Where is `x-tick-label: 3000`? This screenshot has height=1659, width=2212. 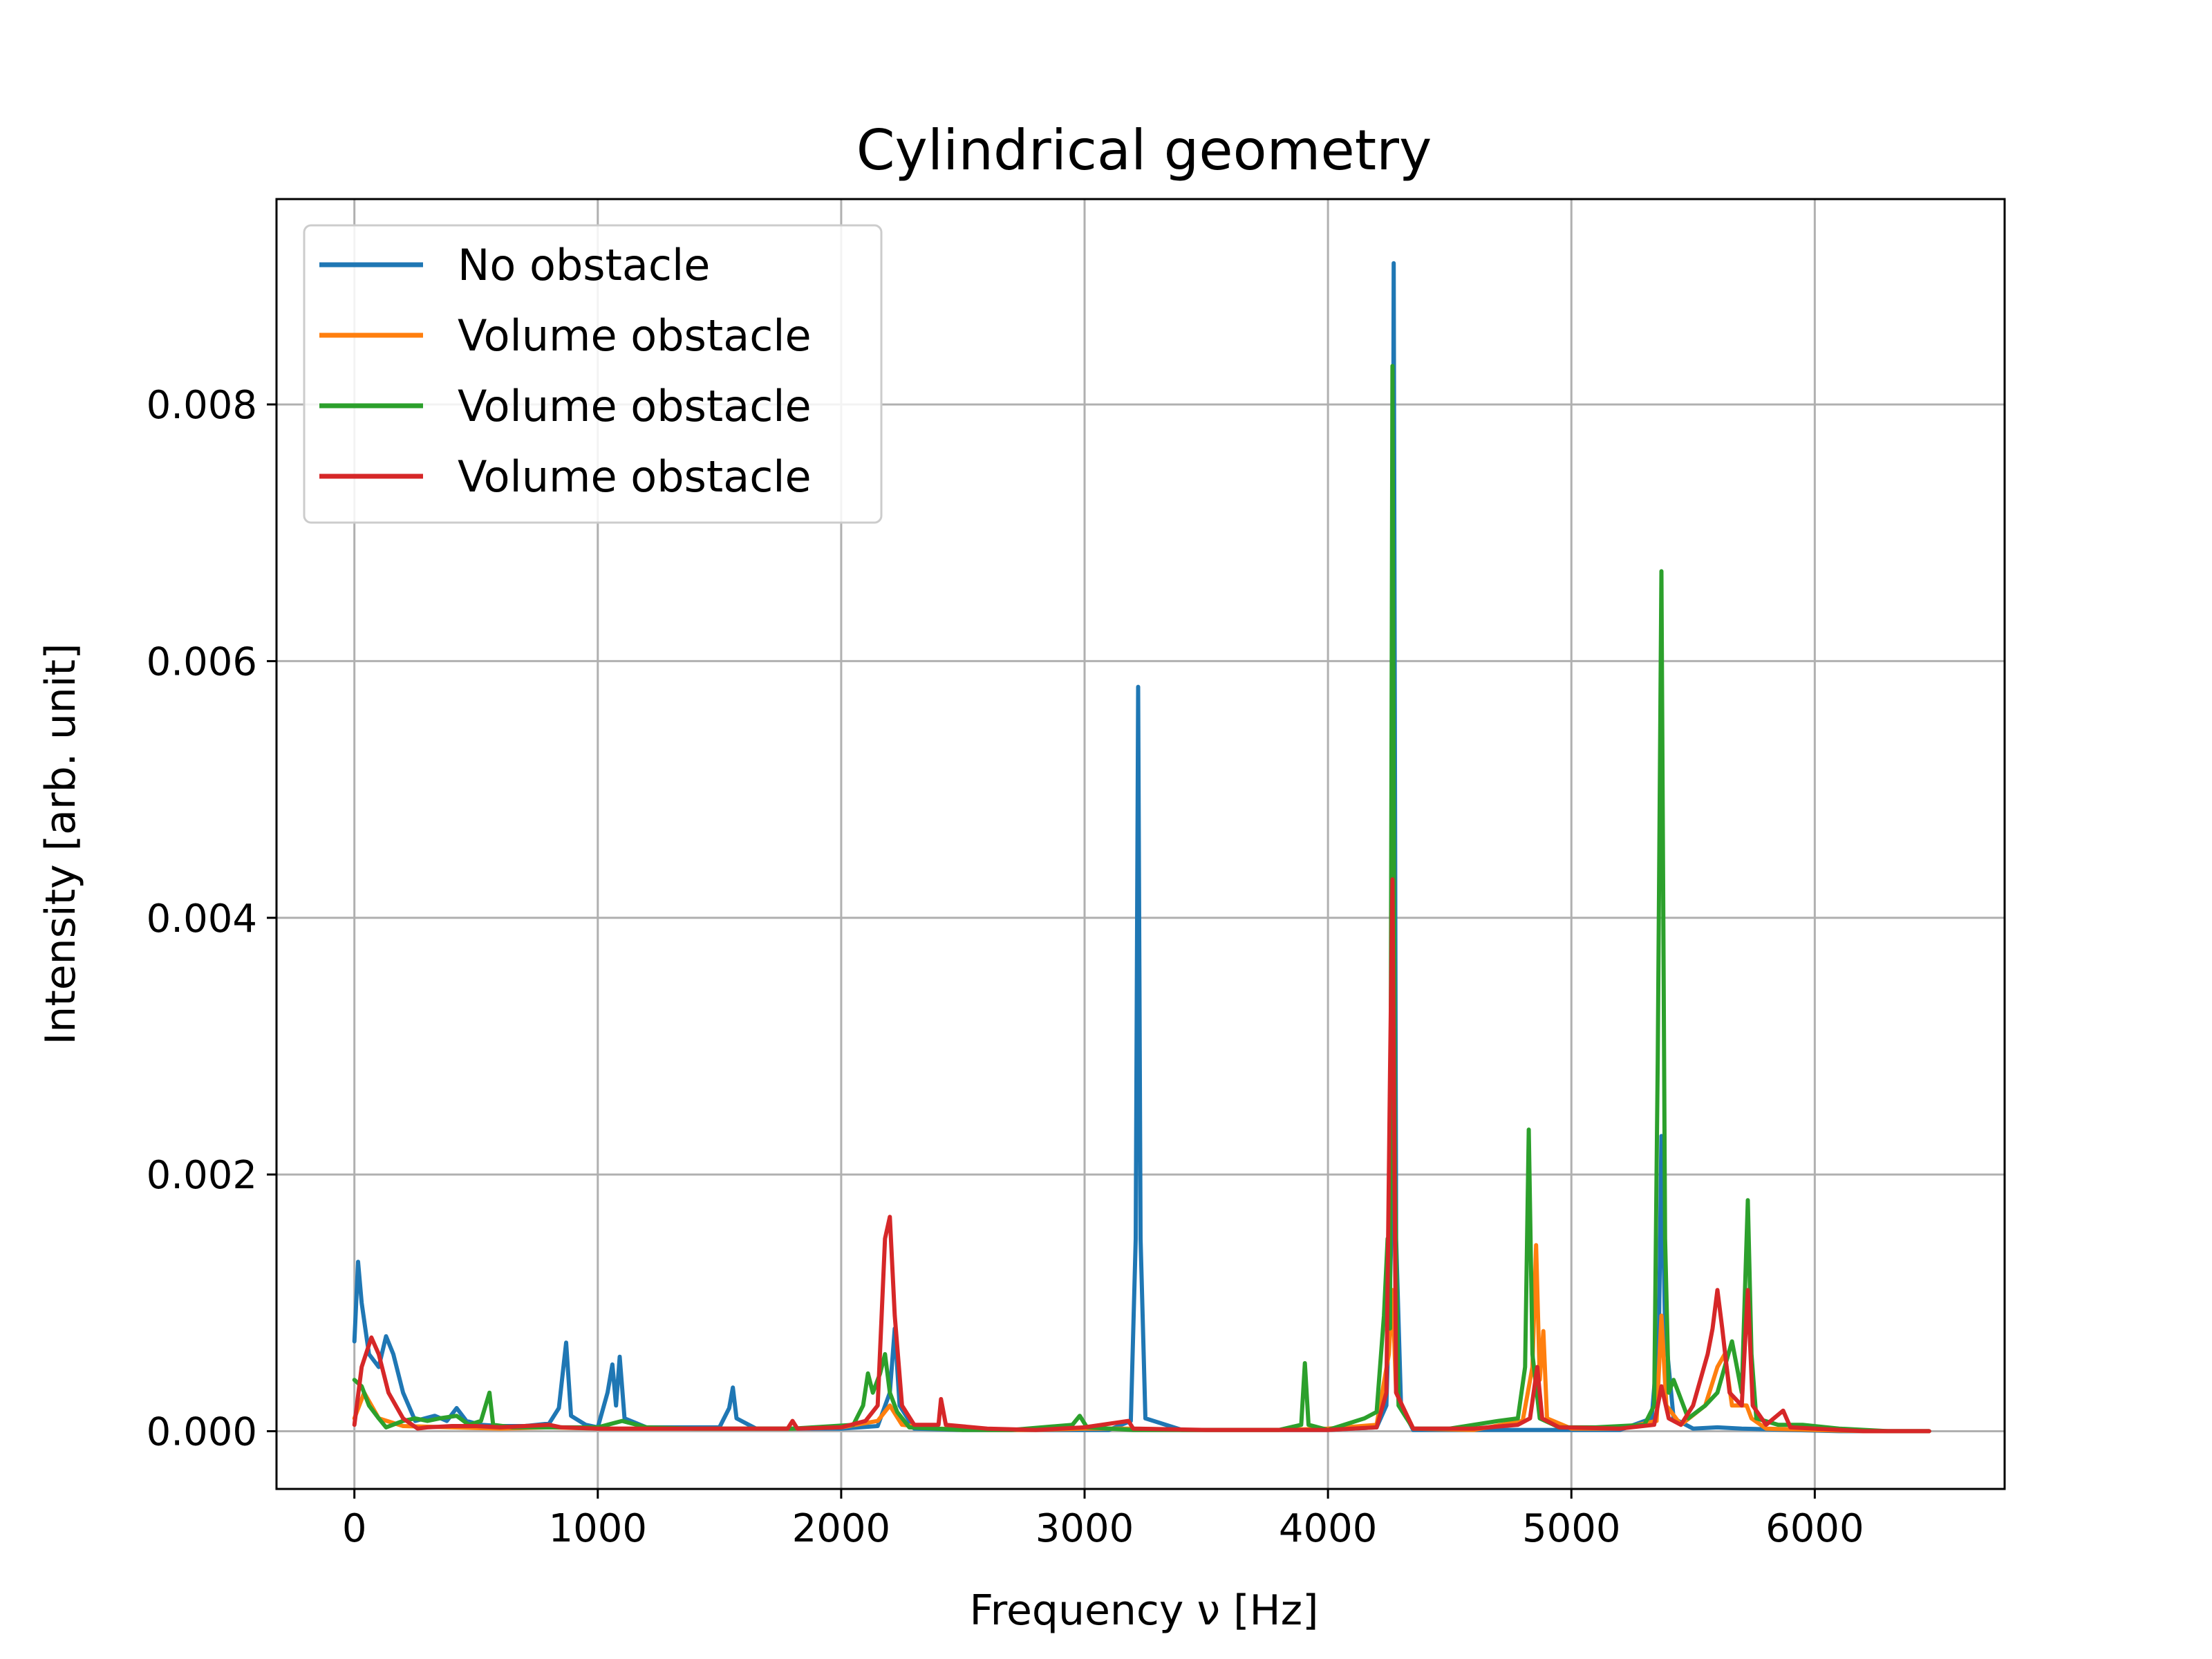 x-tick-label: 3000 is located at coordinates (1084, 1529).